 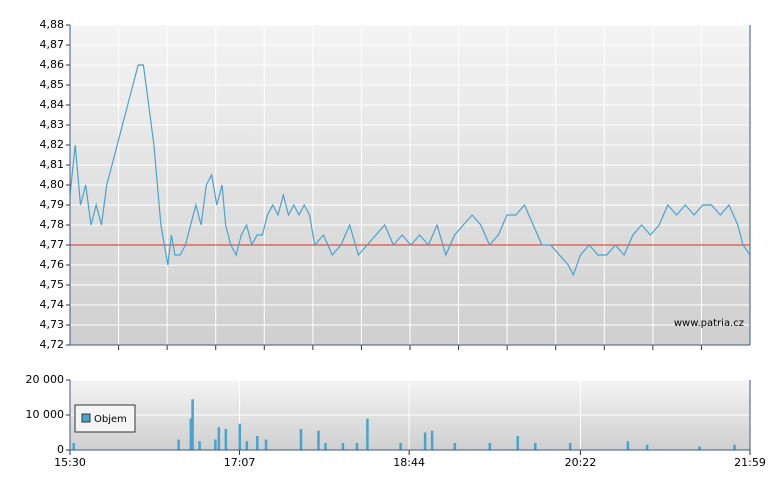 I want to click on y-tick-label: 4,82, so click(x=52, y=144).